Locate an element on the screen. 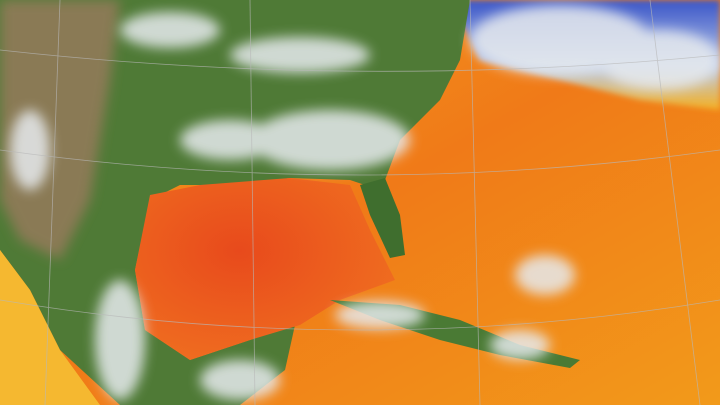 This screenshot has width=720, height=405. pacific-west is located at coordinates (50, 327).